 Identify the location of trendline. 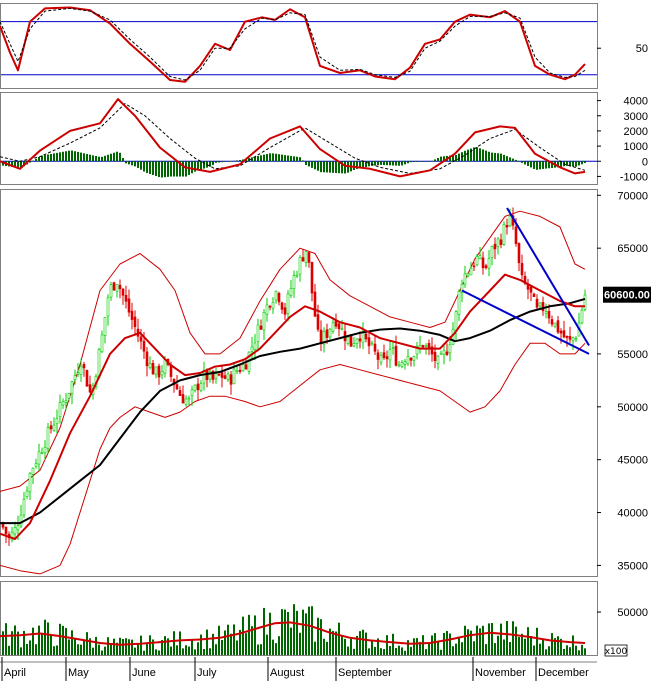
(525, 322).